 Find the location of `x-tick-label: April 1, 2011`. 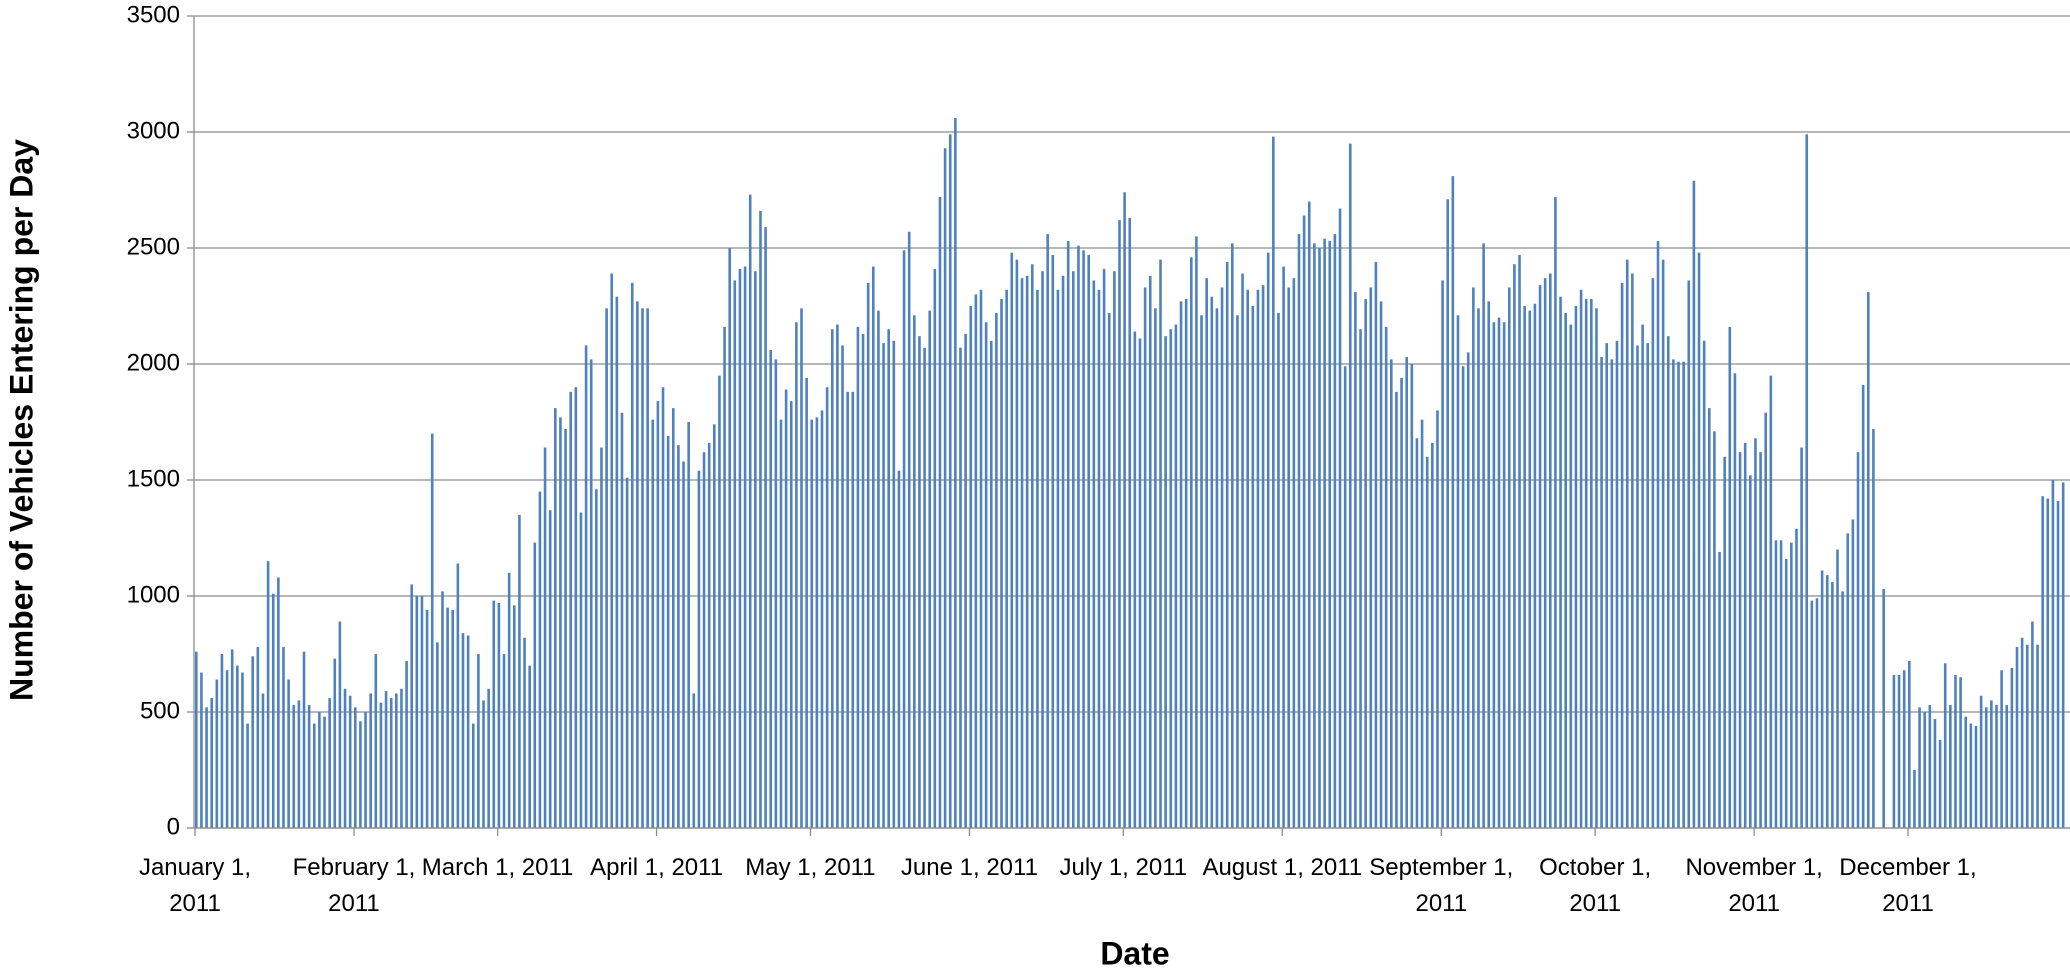

x-tick-label: April 1, 2011 is located at coordinates (657, 867).